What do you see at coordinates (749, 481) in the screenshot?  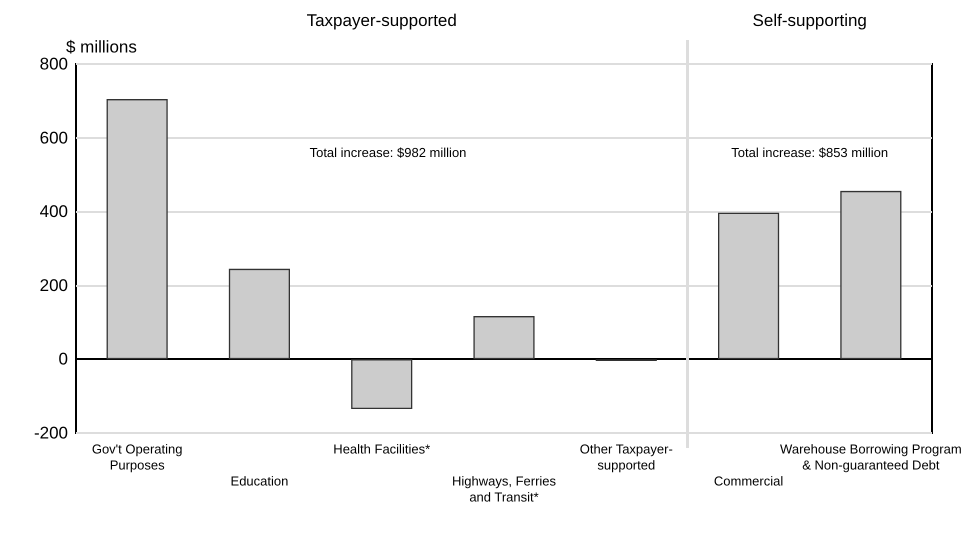 I see `x-tick-label: Commercial` at bounding box center [749, 481].